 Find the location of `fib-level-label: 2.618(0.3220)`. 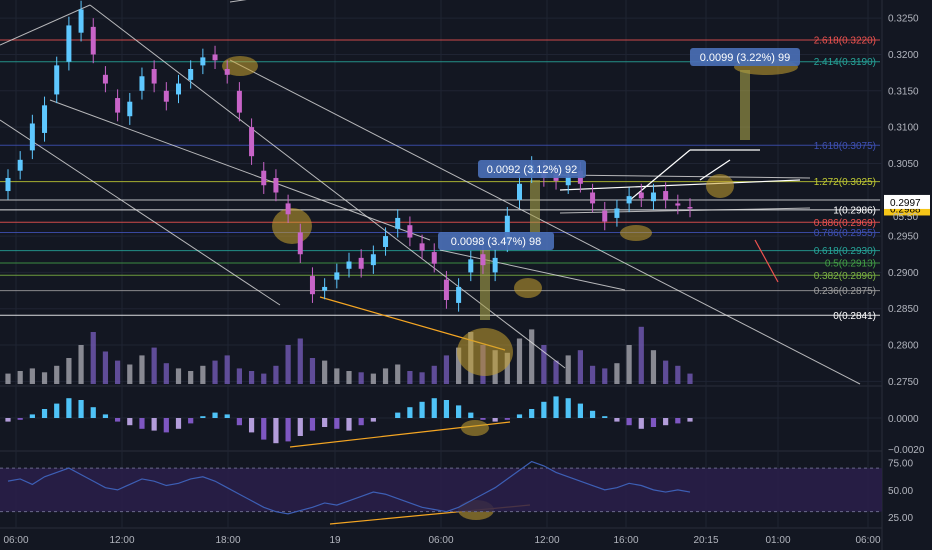

fib-level-label: 2.618(0.3220) is located at coordinates (845, 40).